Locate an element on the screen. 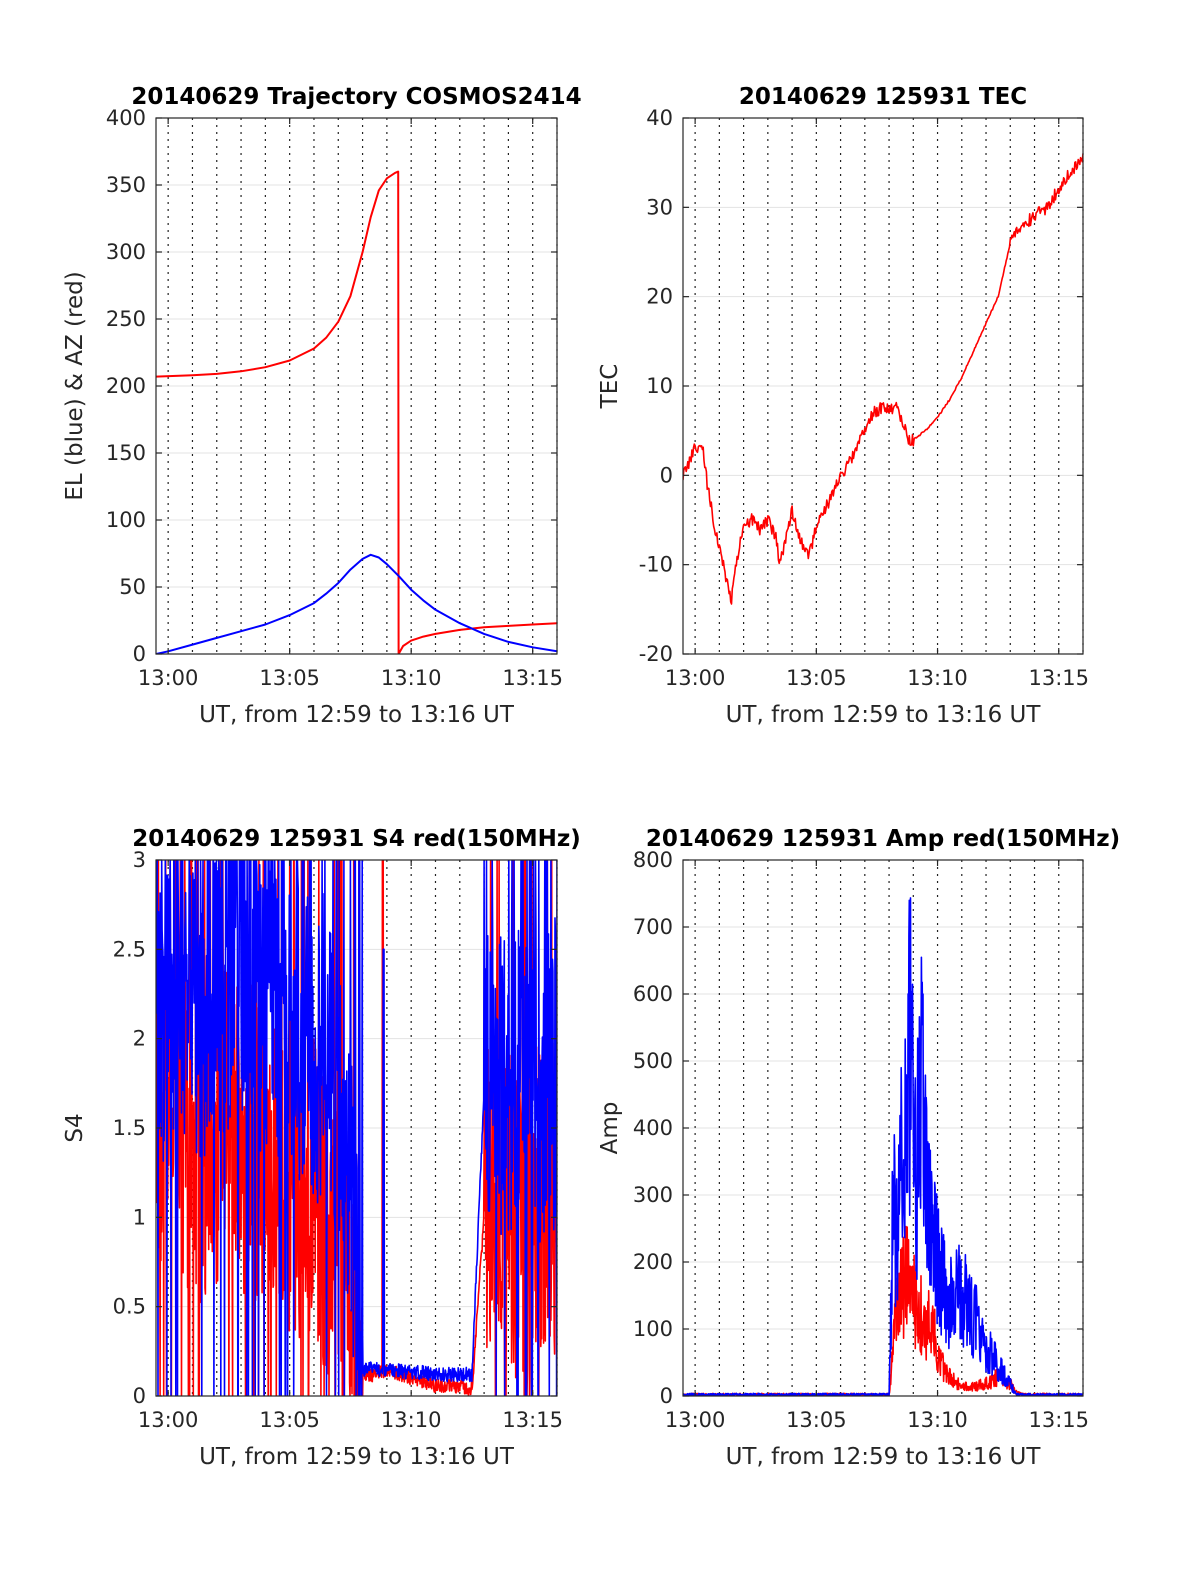 Image resolution: width=1200 pixels, height=1575 pixels. chart-title: 20140629 Trajectory COSMOS2414 is located at coordinates (356, 97).